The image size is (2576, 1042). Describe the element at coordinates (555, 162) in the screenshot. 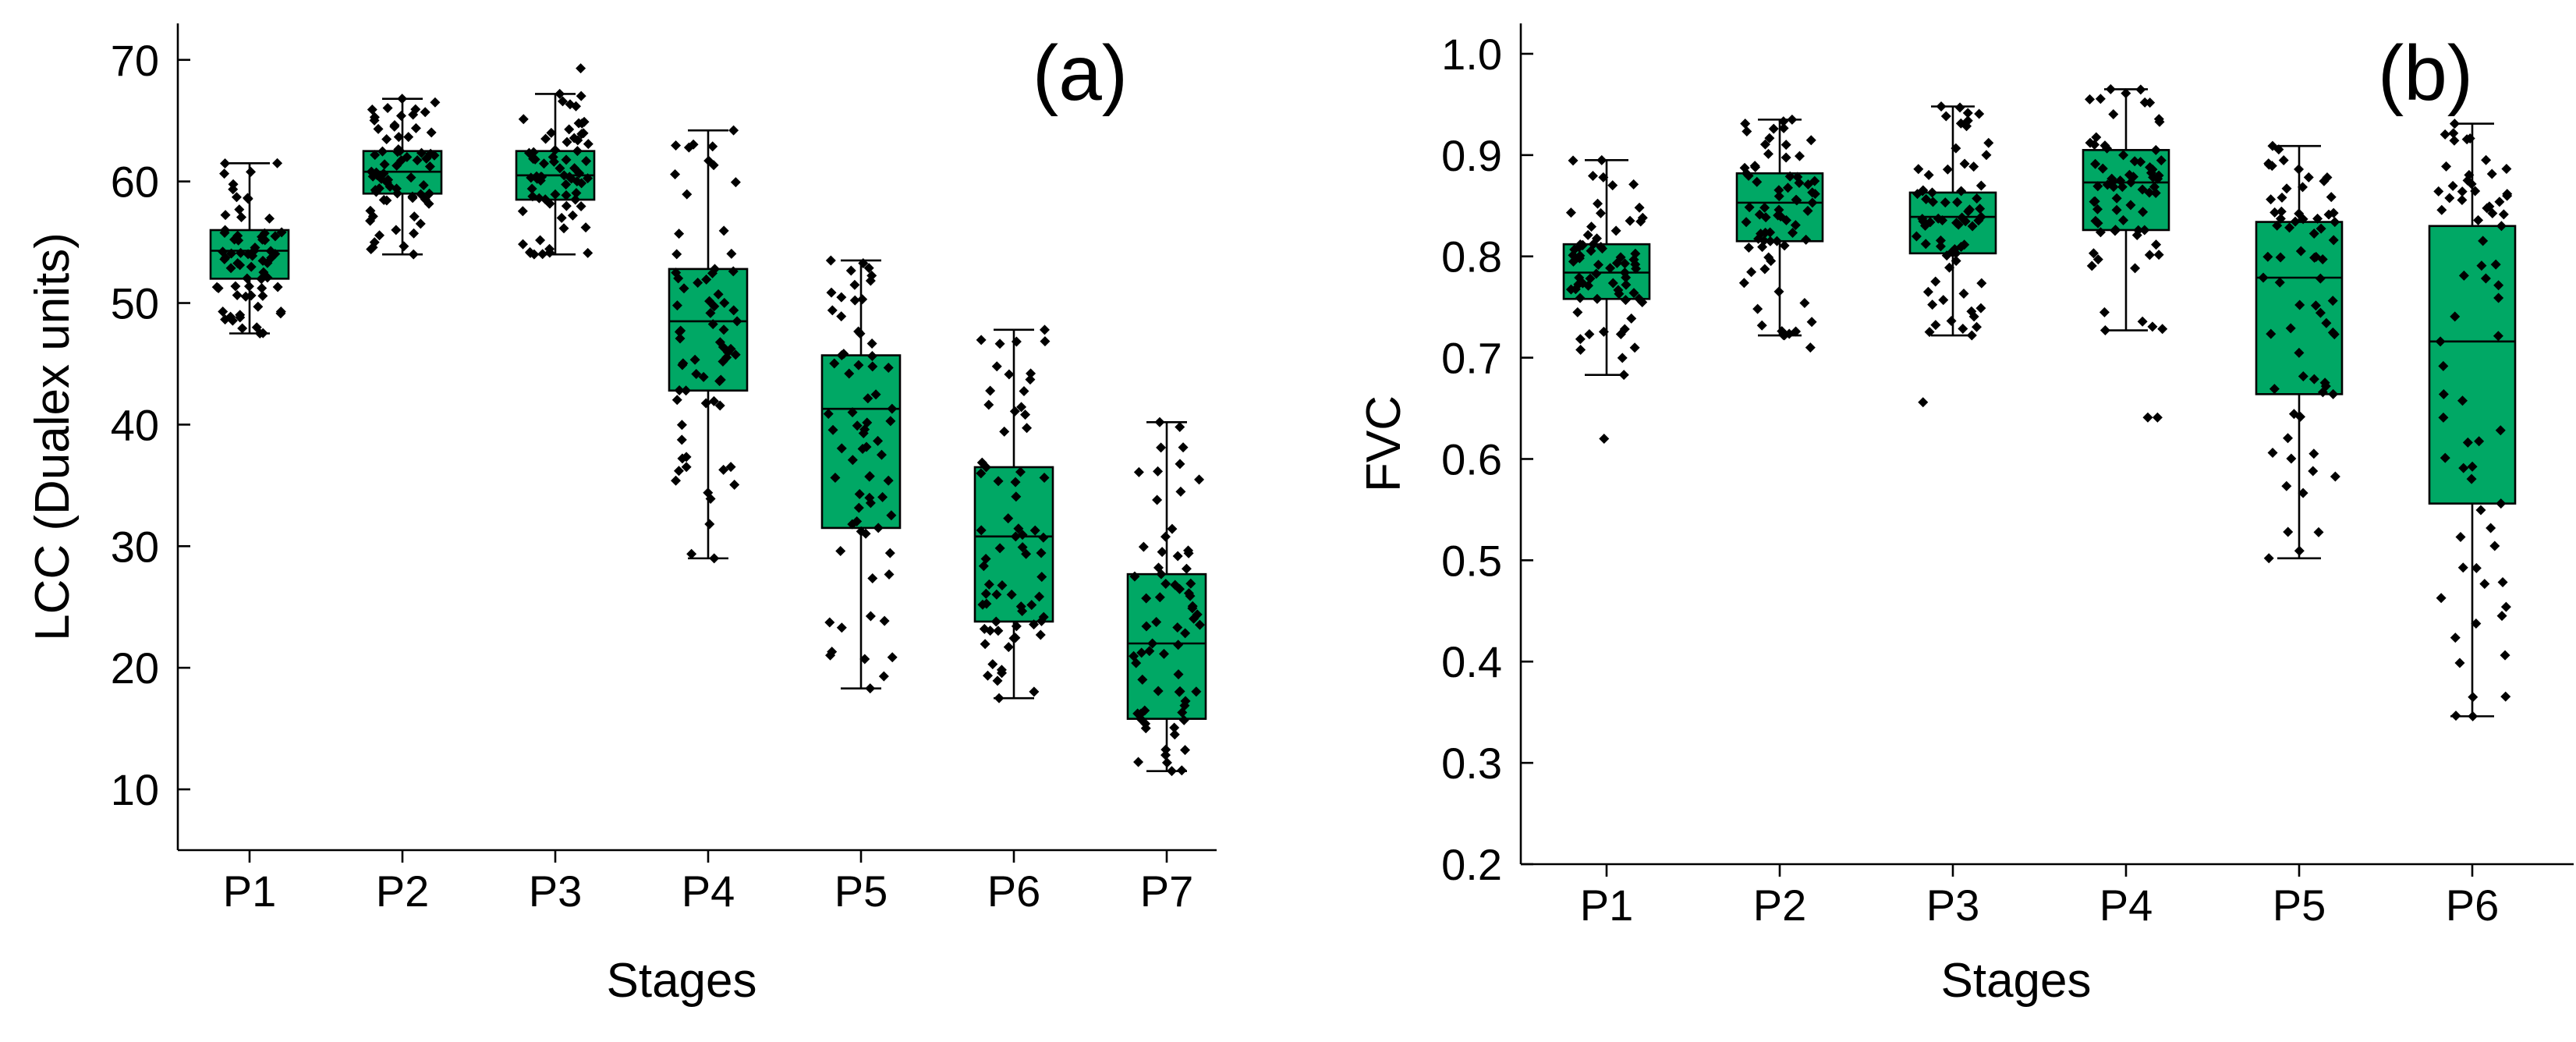

I see `lcc-box-P3` at that location.